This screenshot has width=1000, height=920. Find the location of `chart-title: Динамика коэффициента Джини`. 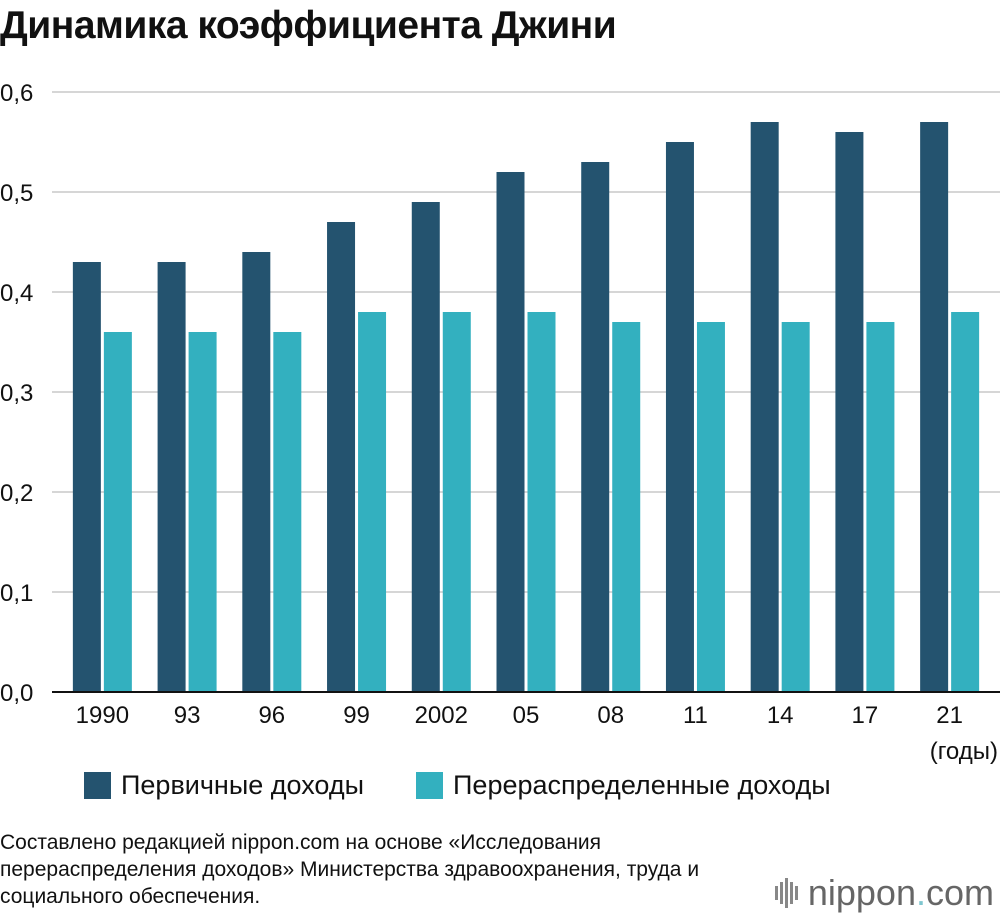

chart-title: Динамика коэффициента Джини is located at coordinates (308, 25).